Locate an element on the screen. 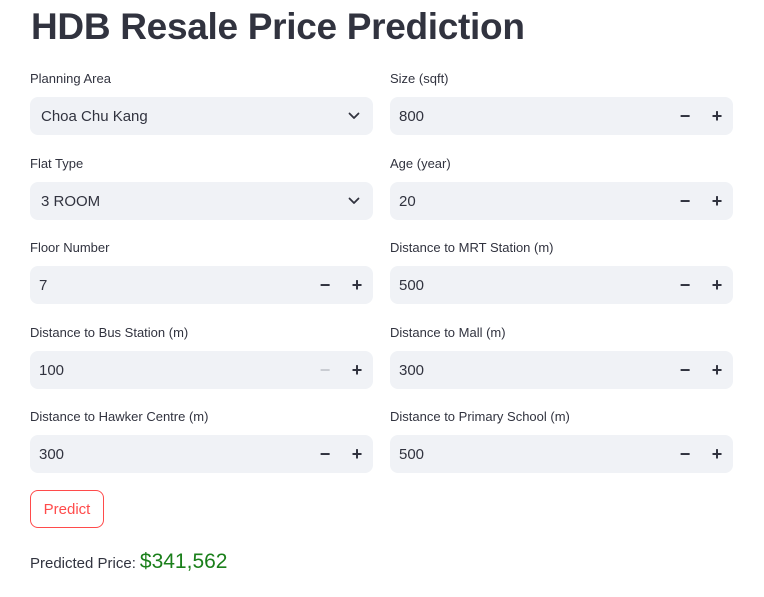  planning-area-value: Choa Chu Kang is located at coordinates (94, 116).